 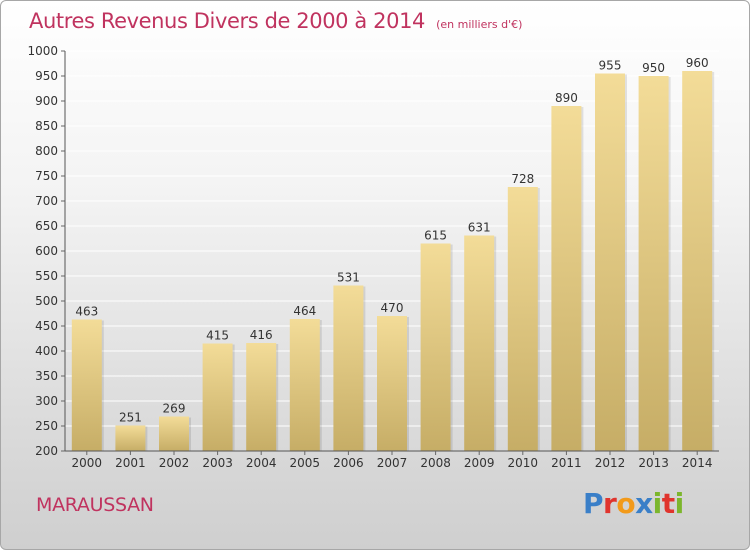 I want to click on data-label-2010: 728, so click(x=522, y=179).